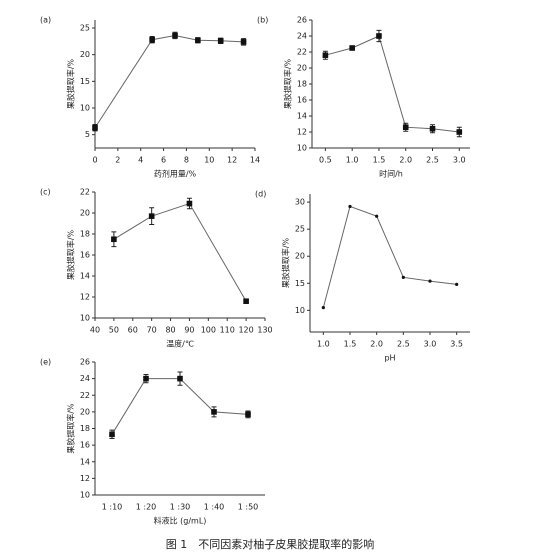  What do you see at coordinates (45, 362) in the screenshot?
I see `panel-label: (e)` at bounding box center [45, 362].